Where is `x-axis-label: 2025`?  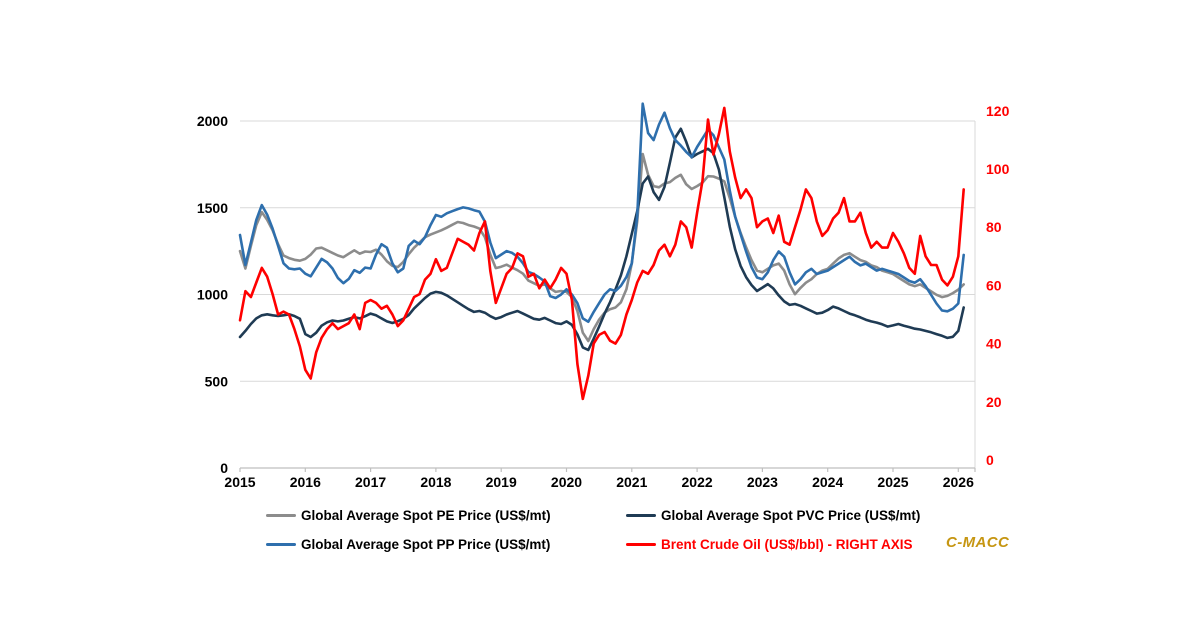
x-axis-label: 2025 is located at coordinates (892, 482).